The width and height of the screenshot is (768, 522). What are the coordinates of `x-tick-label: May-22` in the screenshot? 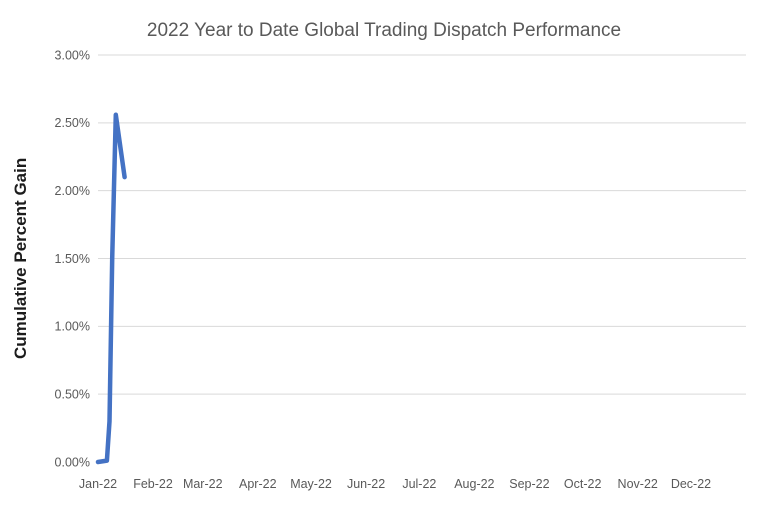 It's located at (311, 484).